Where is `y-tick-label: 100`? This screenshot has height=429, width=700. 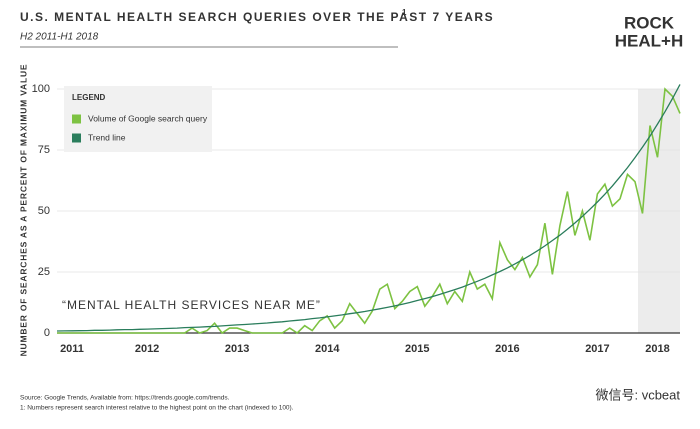 y-tick-label: 100 is located at coordinates (41, 89).